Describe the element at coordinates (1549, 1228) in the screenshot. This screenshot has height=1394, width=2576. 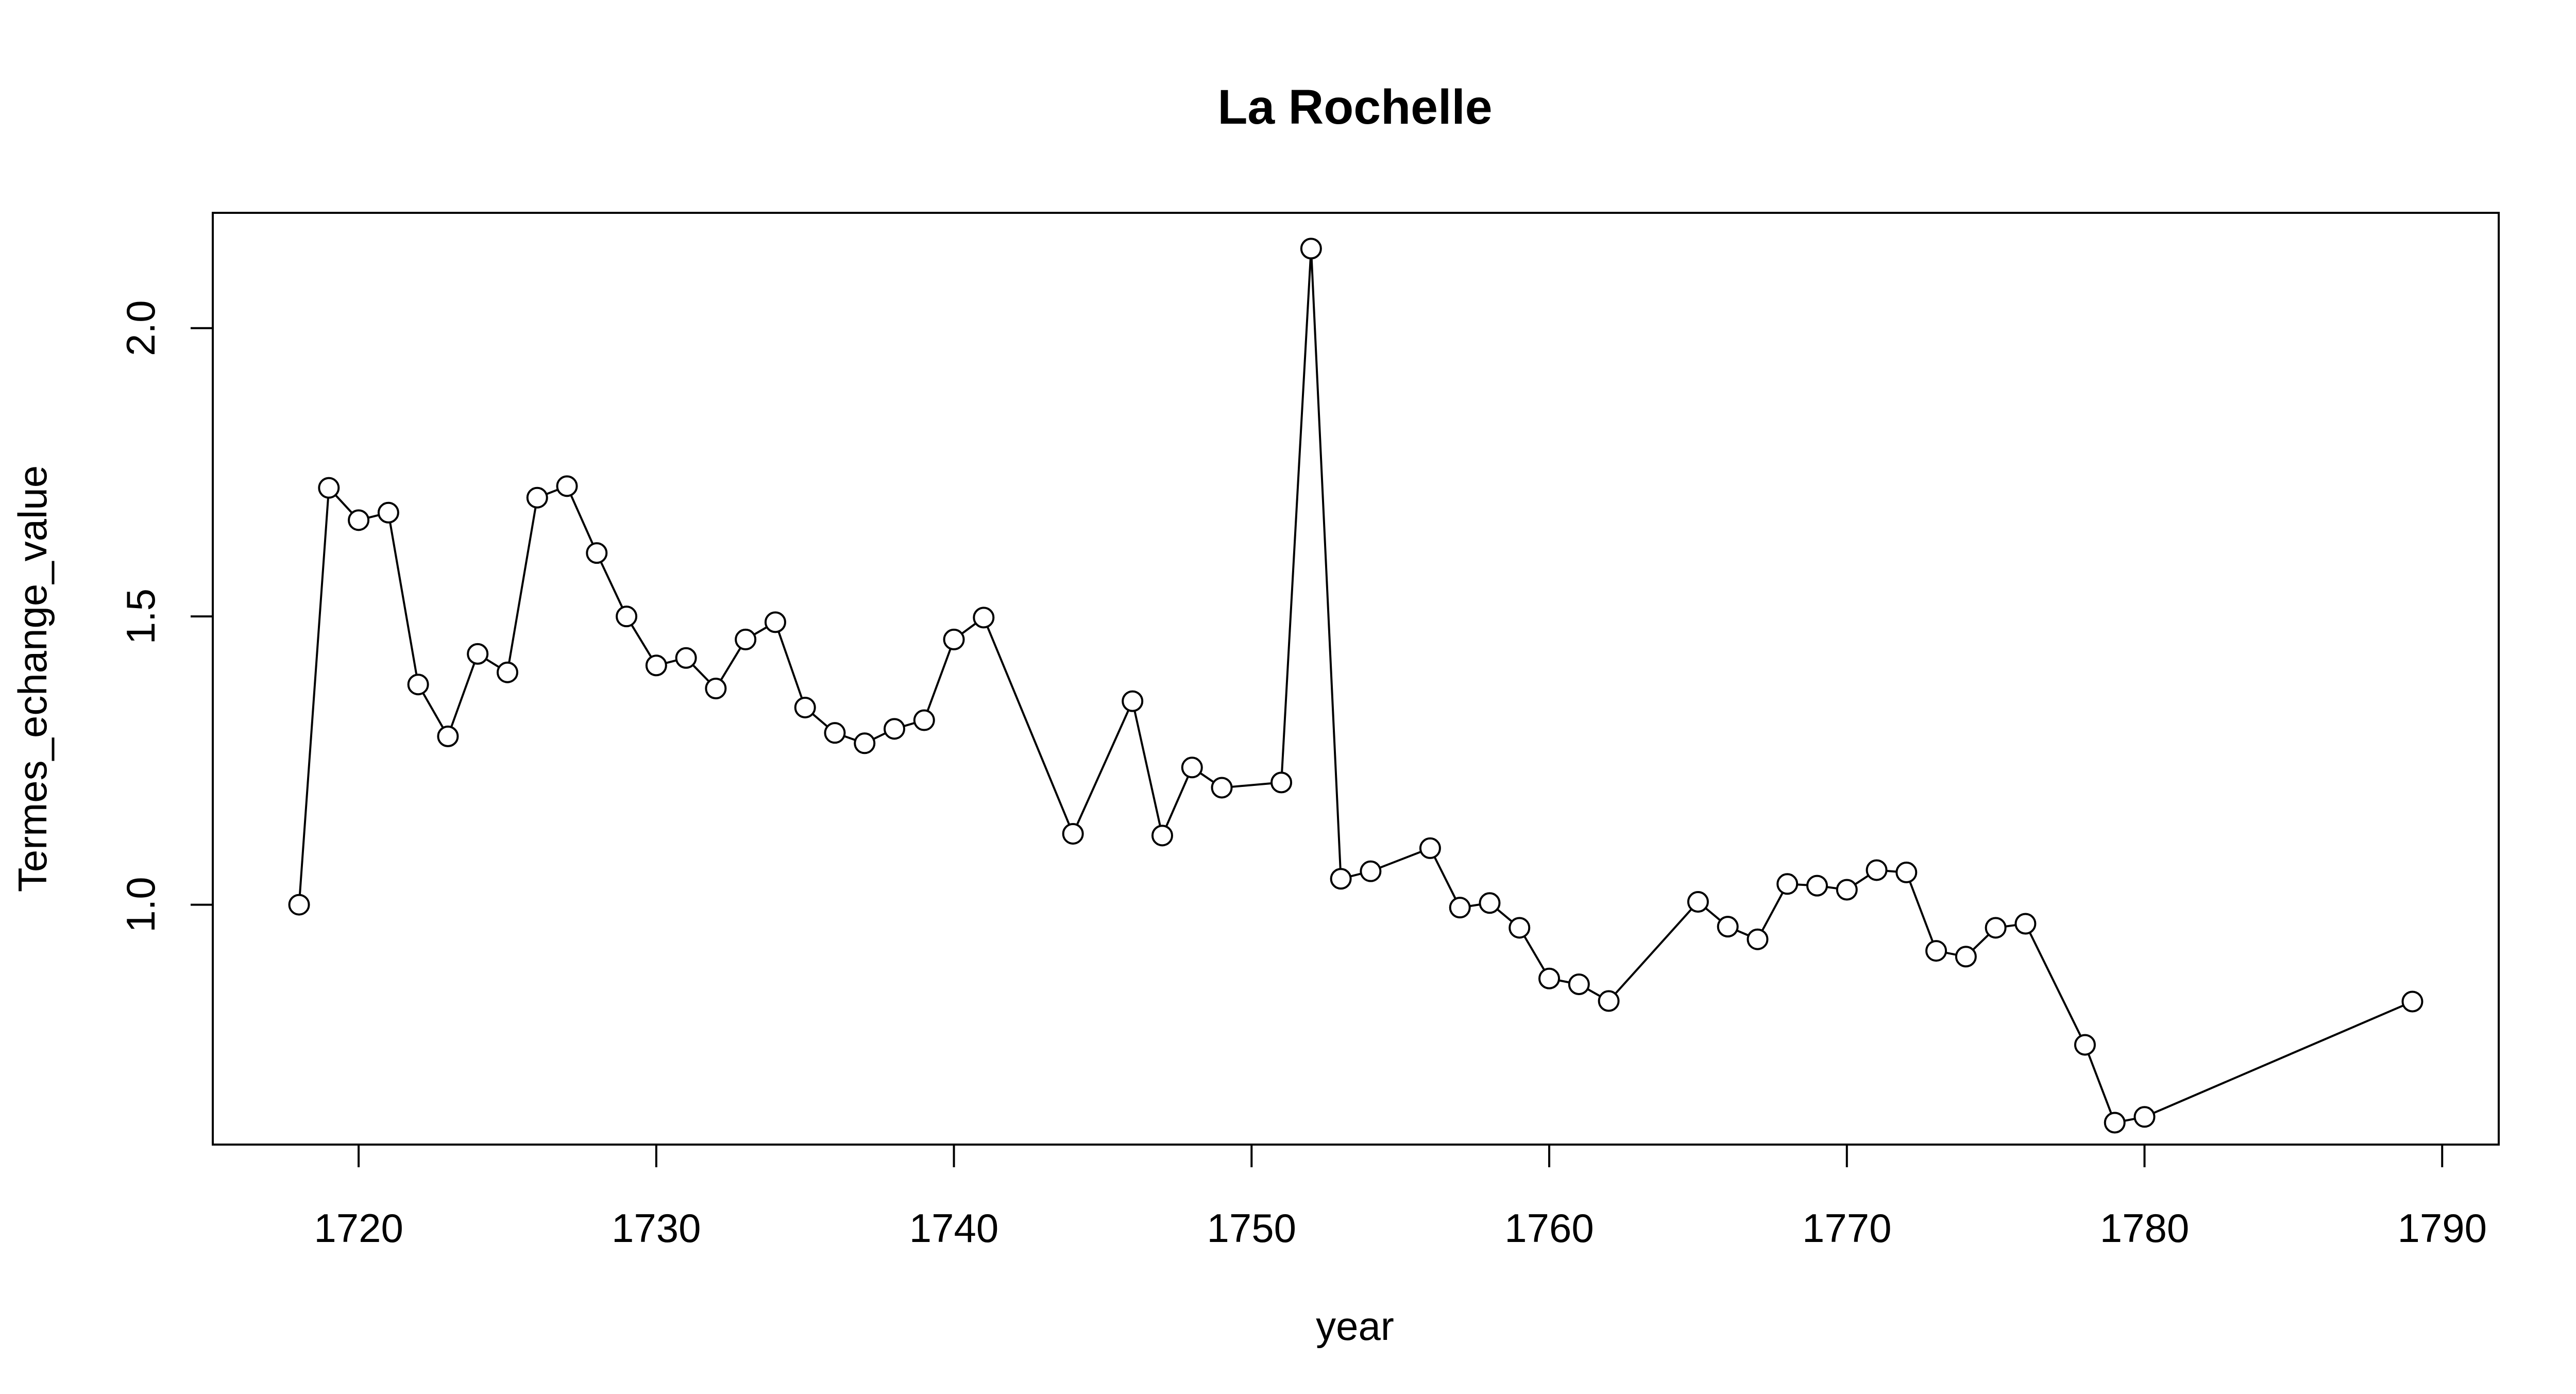
I see `x-tick-label: 1760` at that location.